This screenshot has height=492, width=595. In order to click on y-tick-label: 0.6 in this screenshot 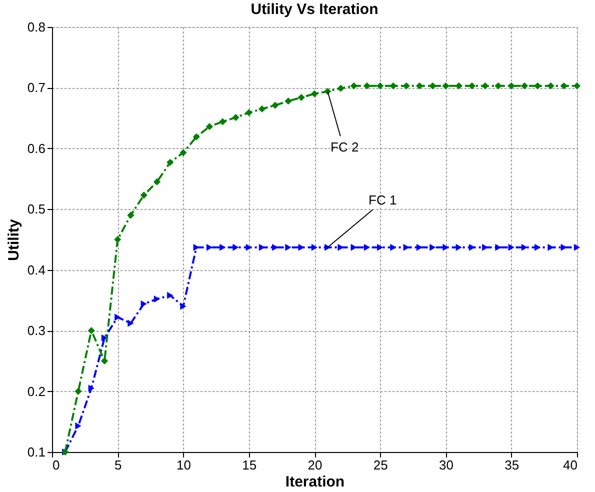, I will do `click(36, 148)`.